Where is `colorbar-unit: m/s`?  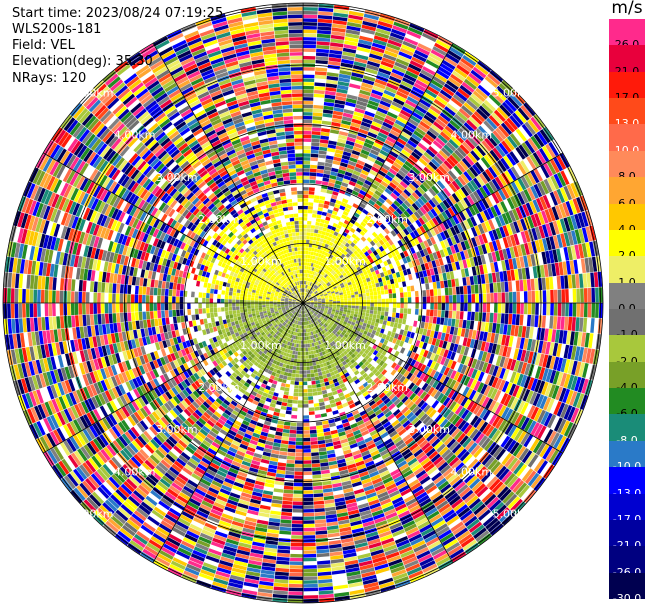
colorbar-unit: m/s is located at coordinates (627, 9).